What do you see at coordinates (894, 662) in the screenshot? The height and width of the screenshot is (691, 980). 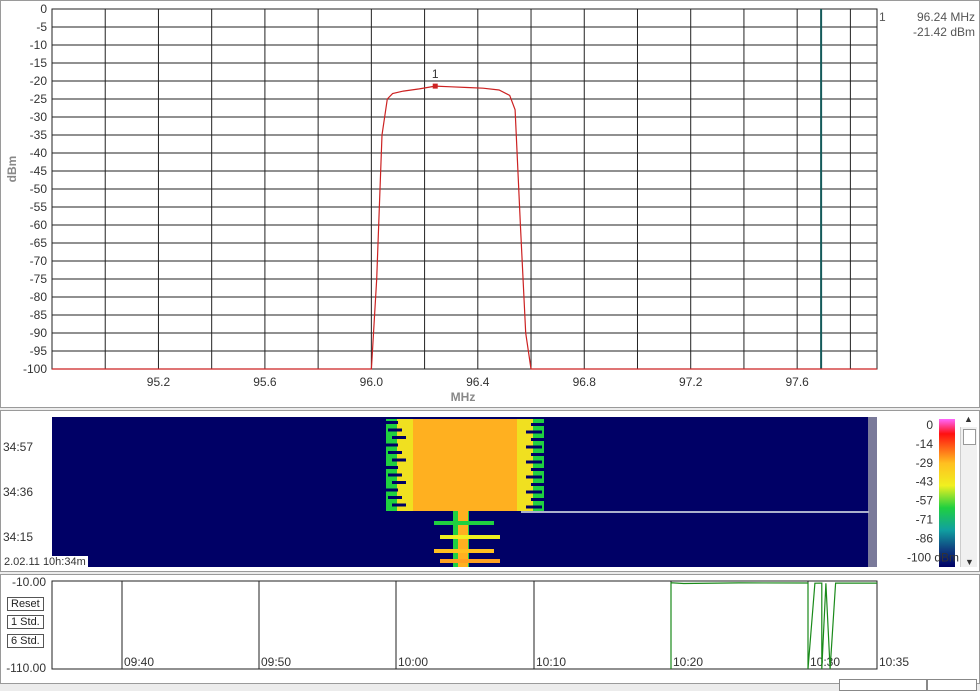 I see `history-time-label: 10:35` at bounding box center [894, 662].